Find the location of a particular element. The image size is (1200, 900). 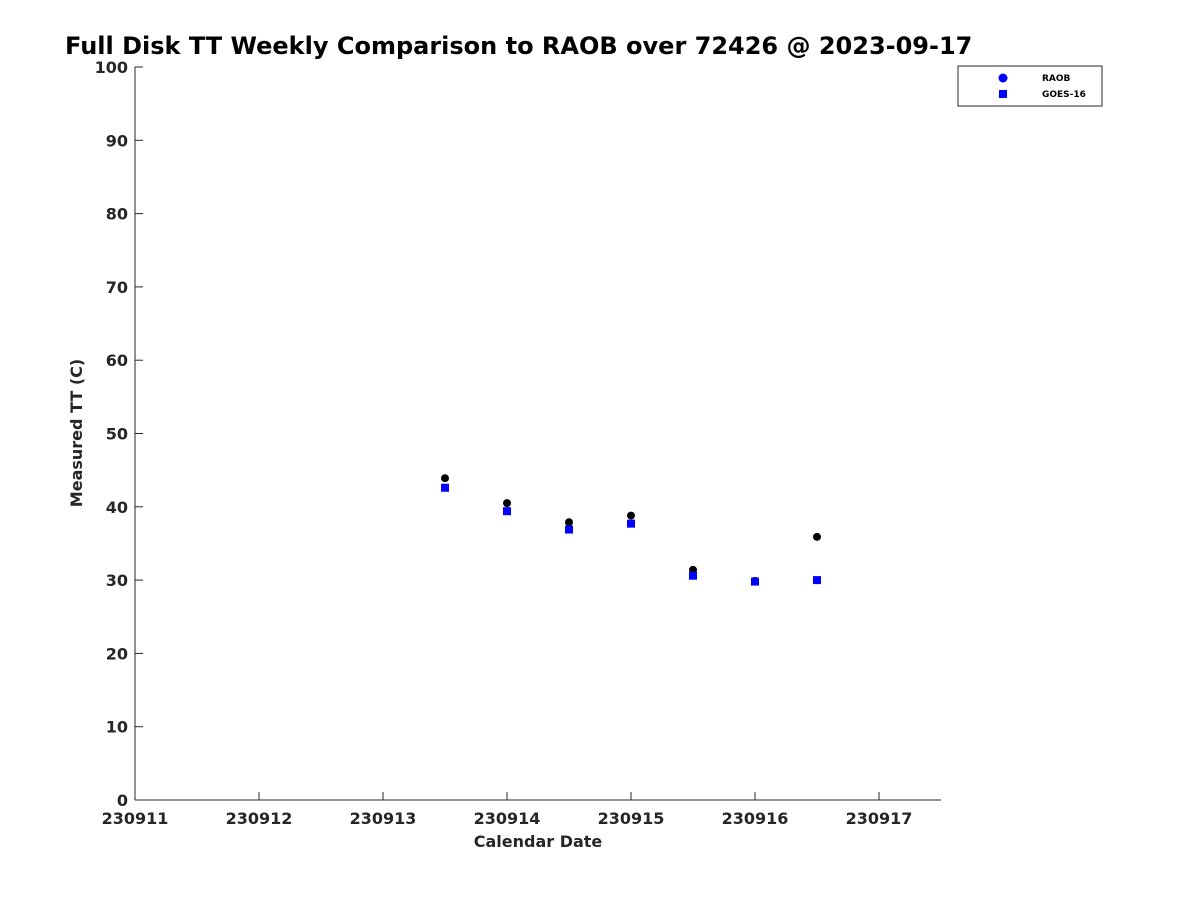

y-tick-label: 70 is located at coordinates (117, 287).